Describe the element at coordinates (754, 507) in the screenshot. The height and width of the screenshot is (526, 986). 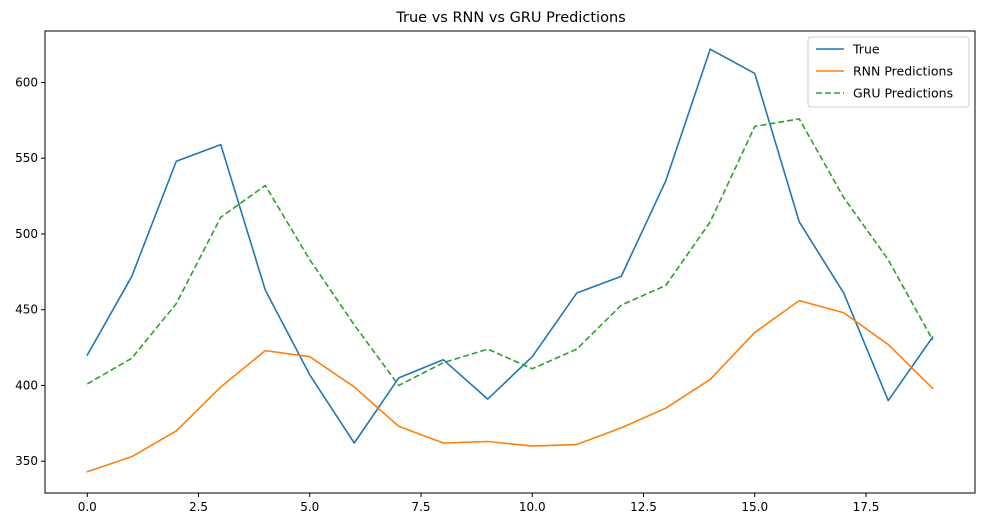
I see `x-tick-label: 15.0` at that location.